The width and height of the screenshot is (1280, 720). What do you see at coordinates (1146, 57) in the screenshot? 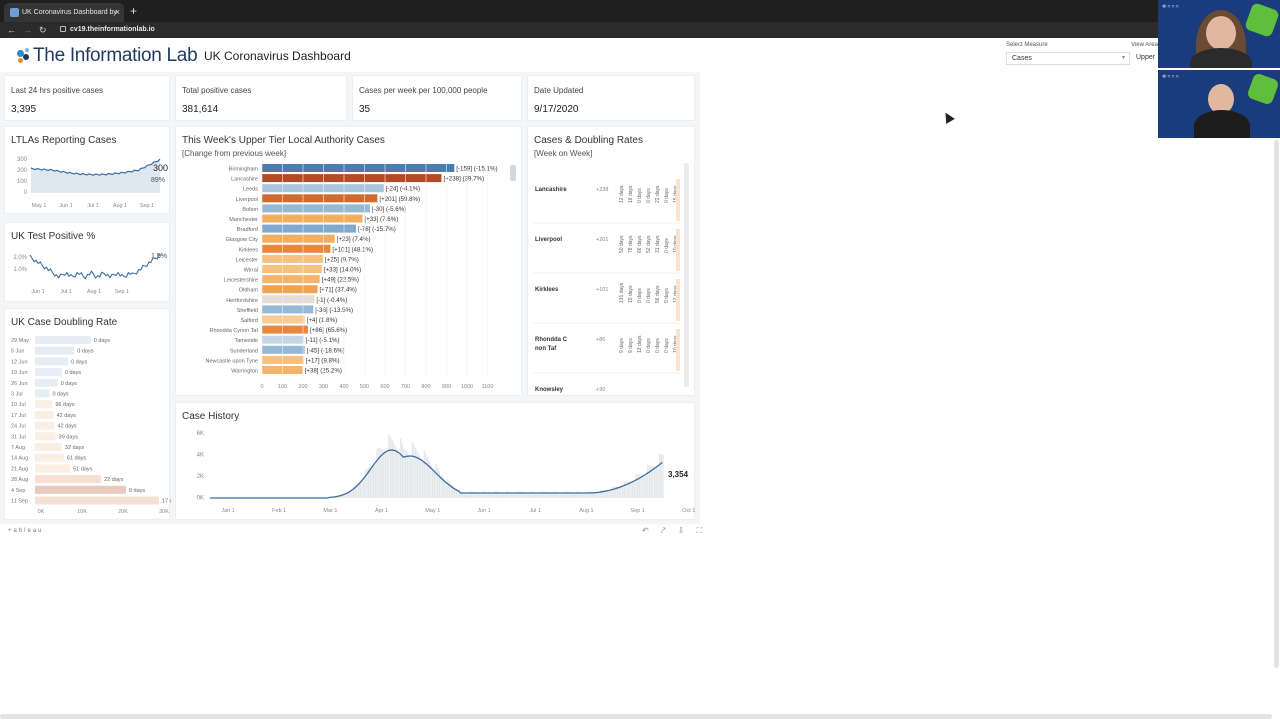
I see `view-area-dropdown: Upper` at bounding box center [1146, 57].